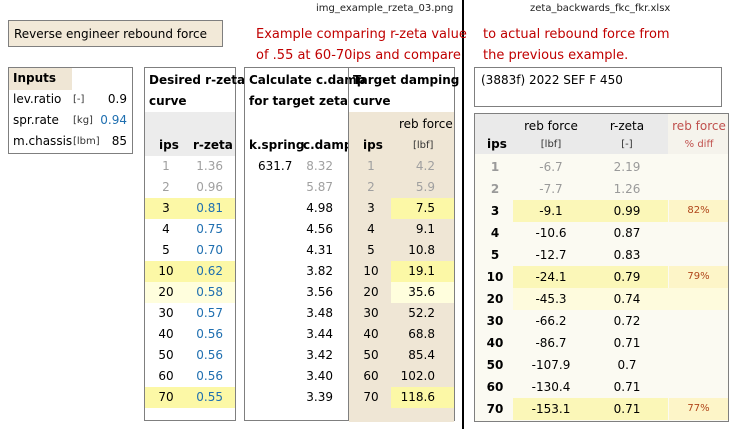  Describe the element at coordinates (209, 313) in the screenshot. I see `desired-rzeta-cell: 0.57` at that location.